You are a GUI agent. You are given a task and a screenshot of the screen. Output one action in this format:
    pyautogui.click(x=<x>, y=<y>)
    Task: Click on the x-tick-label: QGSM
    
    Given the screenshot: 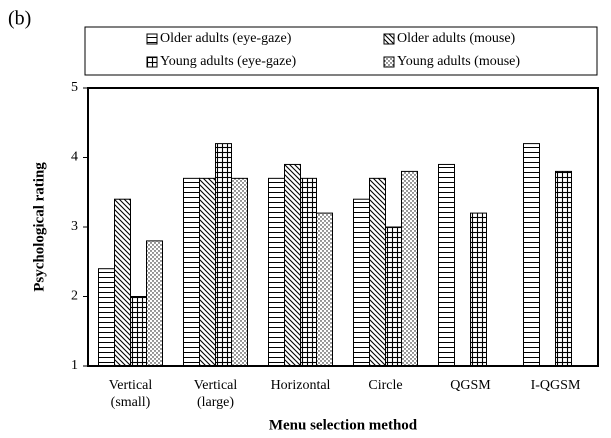 What is the action you would take?
    pyautogui.click(x=470, y=385)
    